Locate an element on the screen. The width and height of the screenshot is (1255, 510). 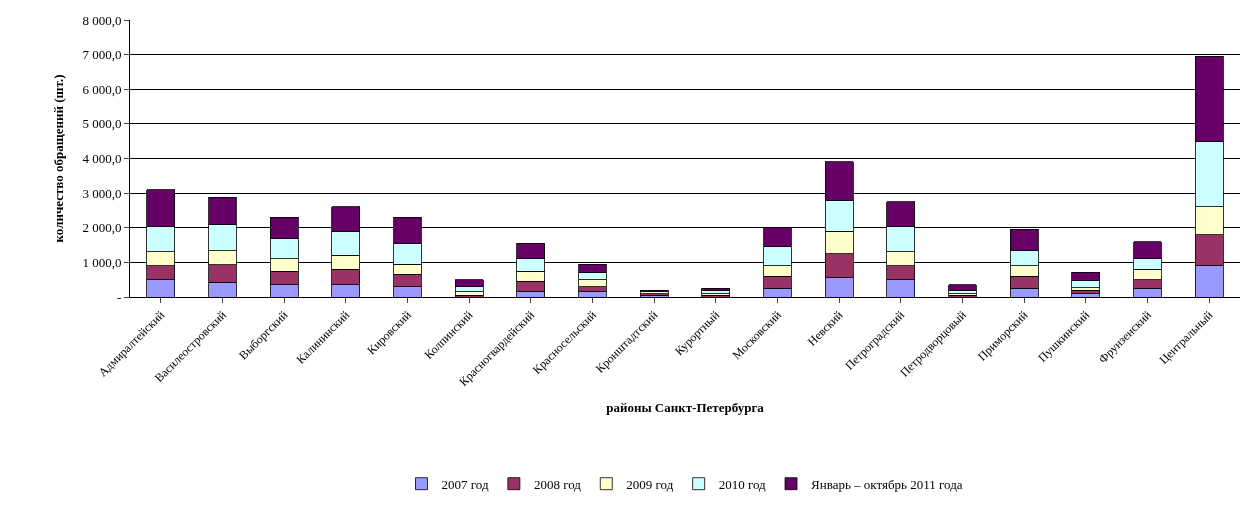
y-tick-label: 4 000,0 is located at coordinates (102, 159).